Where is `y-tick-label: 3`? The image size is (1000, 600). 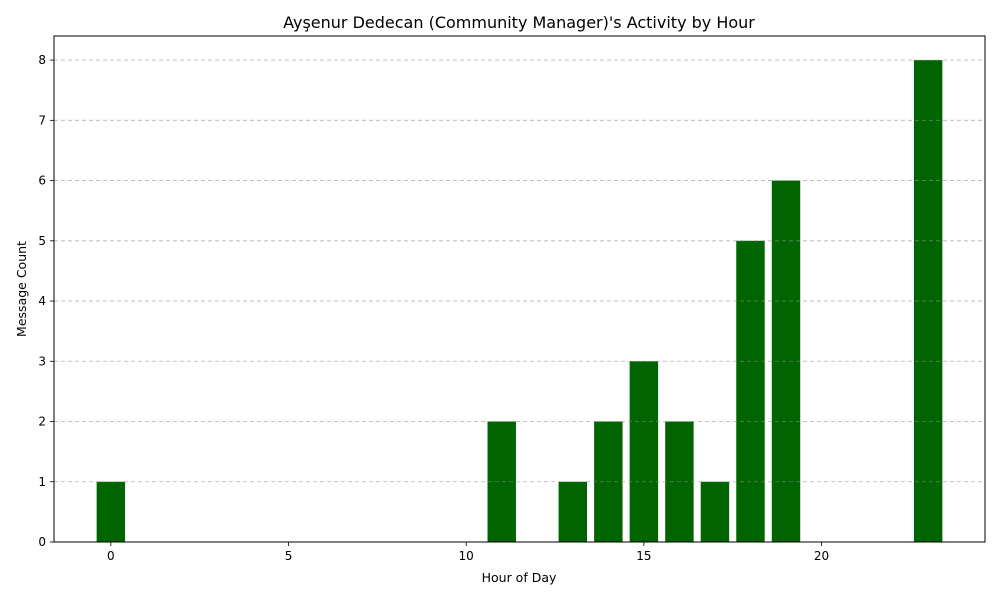 y-tick-label: 3 is located at coordinates (42, 361).